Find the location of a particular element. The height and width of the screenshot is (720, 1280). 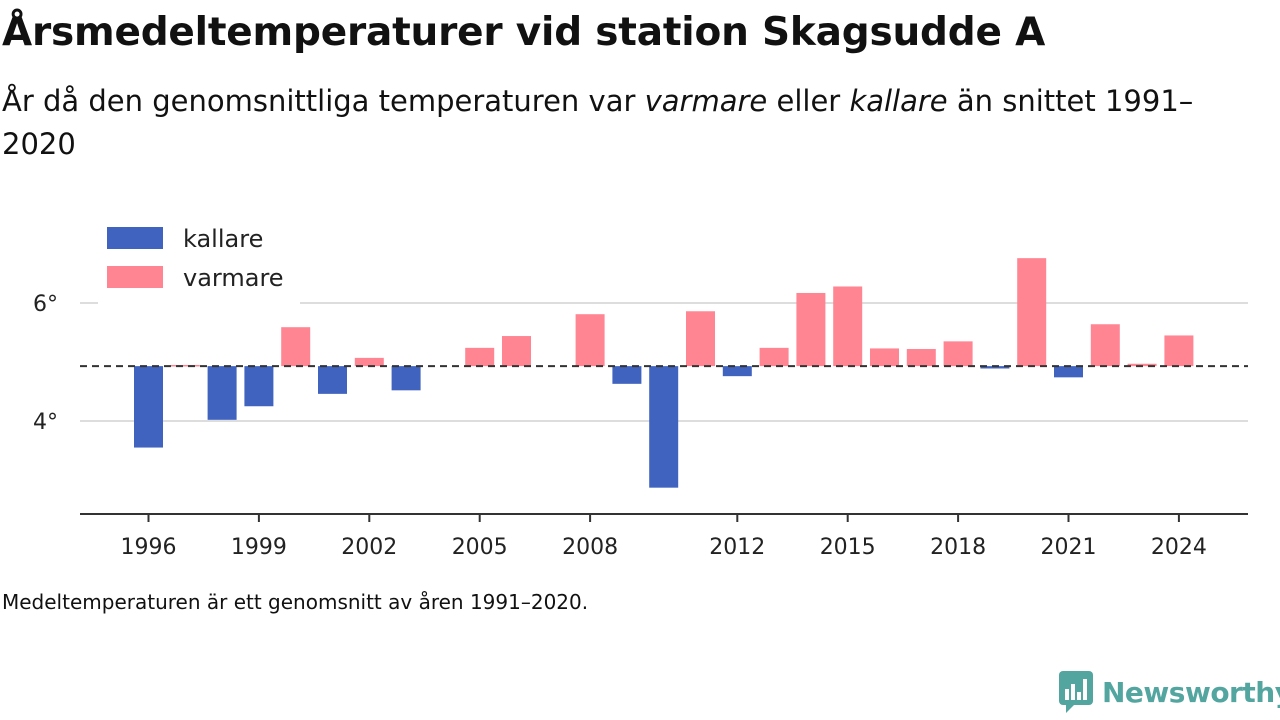

legend-swatch-kallare is located at coordinates (135, 238).